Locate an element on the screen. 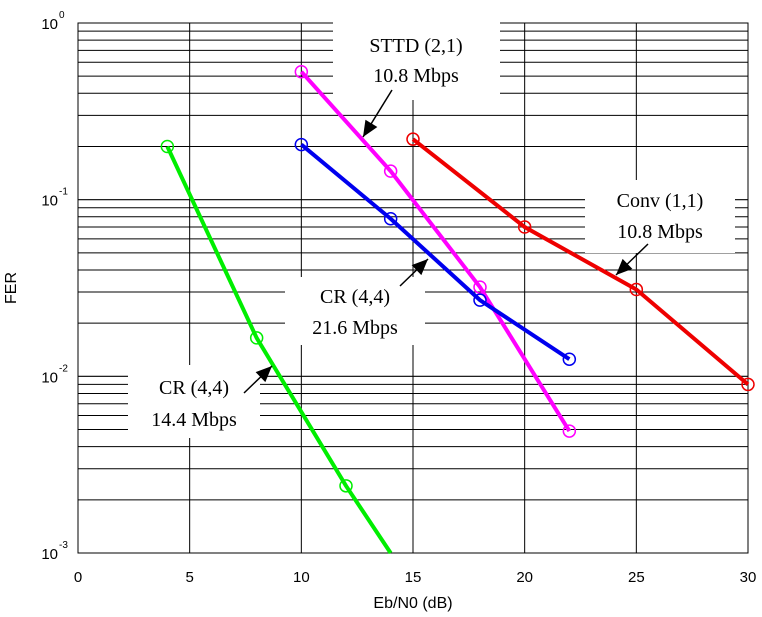  y-tick-exponent: -1 is located at coordinates (63, 192).